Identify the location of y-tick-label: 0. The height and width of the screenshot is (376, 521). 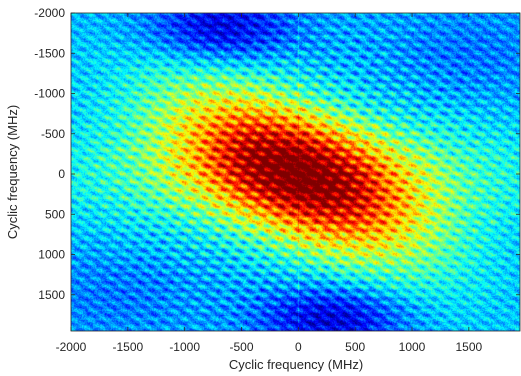
(61, 174).